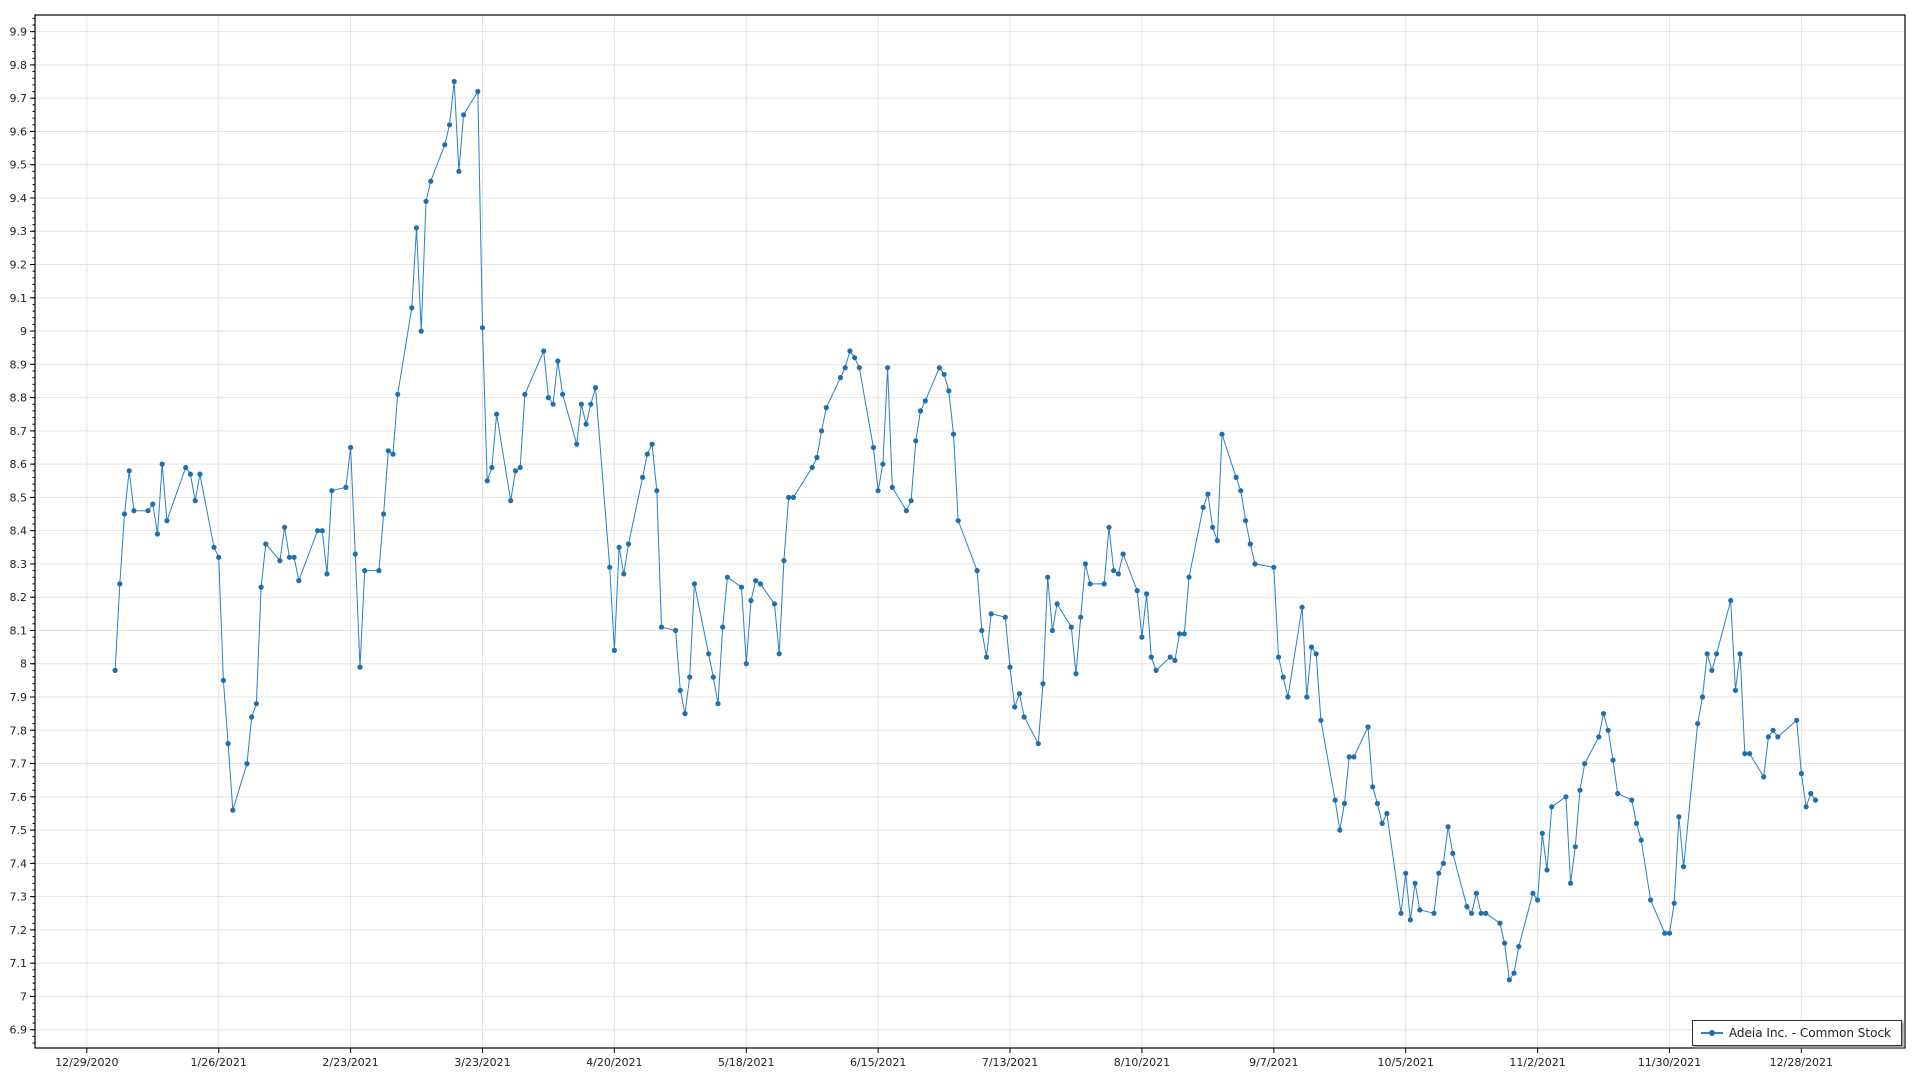 The height and width of the screenshot is (1080, 1920). I want to click on y-tick-label: 7.6, so click(19, 797).